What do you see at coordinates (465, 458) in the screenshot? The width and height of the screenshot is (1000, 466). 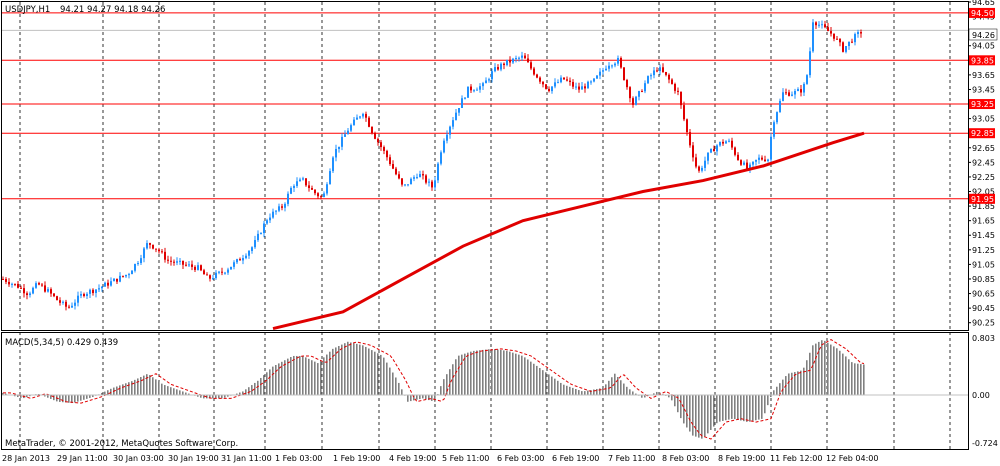 I see `x-tick-label-8: 5 Feb 11:00` at bounding box center [465, 458].